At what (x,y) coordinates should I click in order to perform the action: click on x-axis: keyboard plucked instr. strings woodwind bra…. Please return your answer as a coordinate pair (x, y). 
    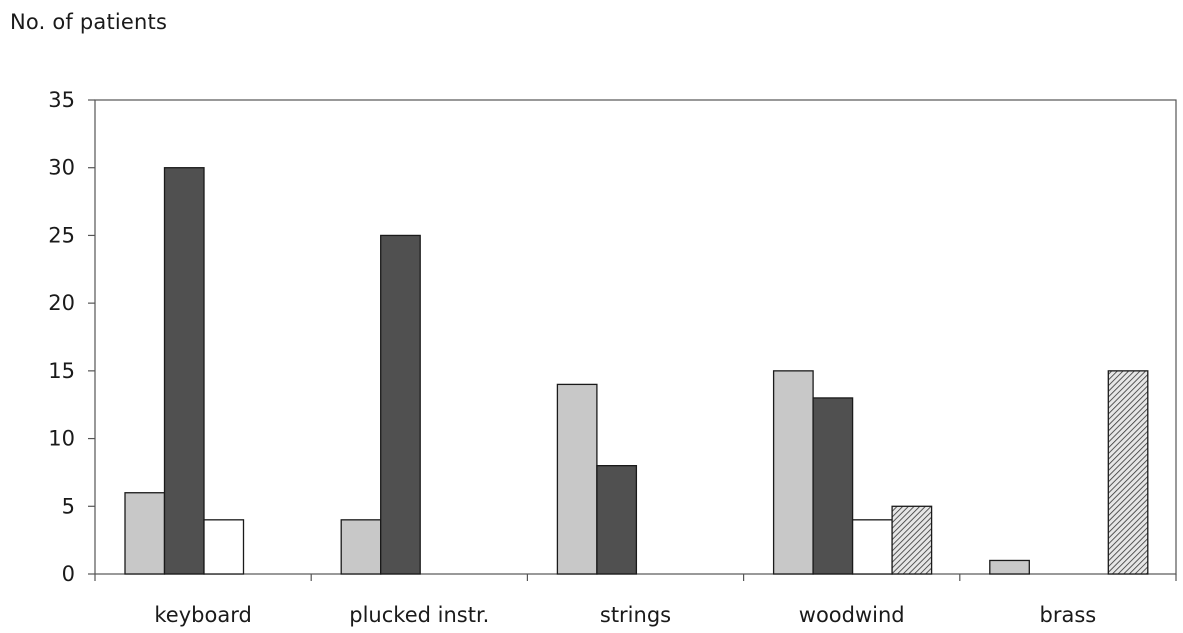
    Looking at the image, I should click on (635, 600).